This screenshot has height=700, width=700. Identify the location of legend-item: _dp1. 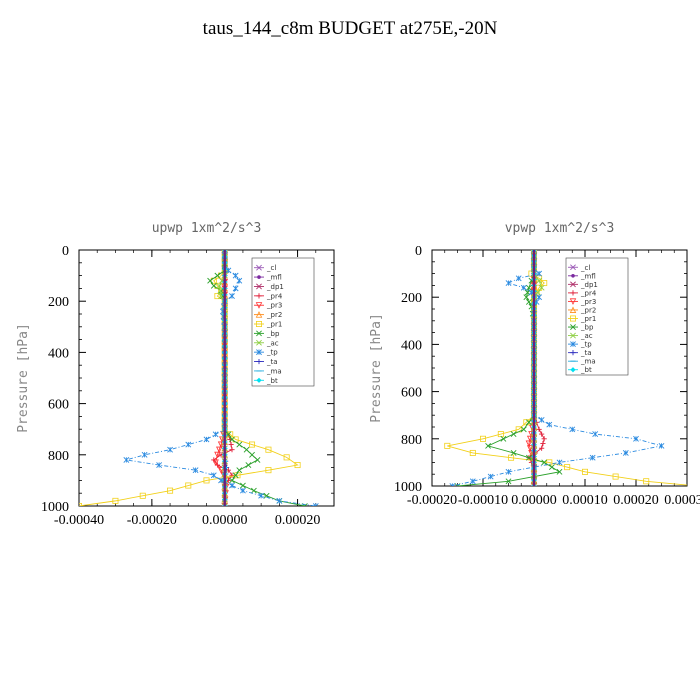
(269, 287).